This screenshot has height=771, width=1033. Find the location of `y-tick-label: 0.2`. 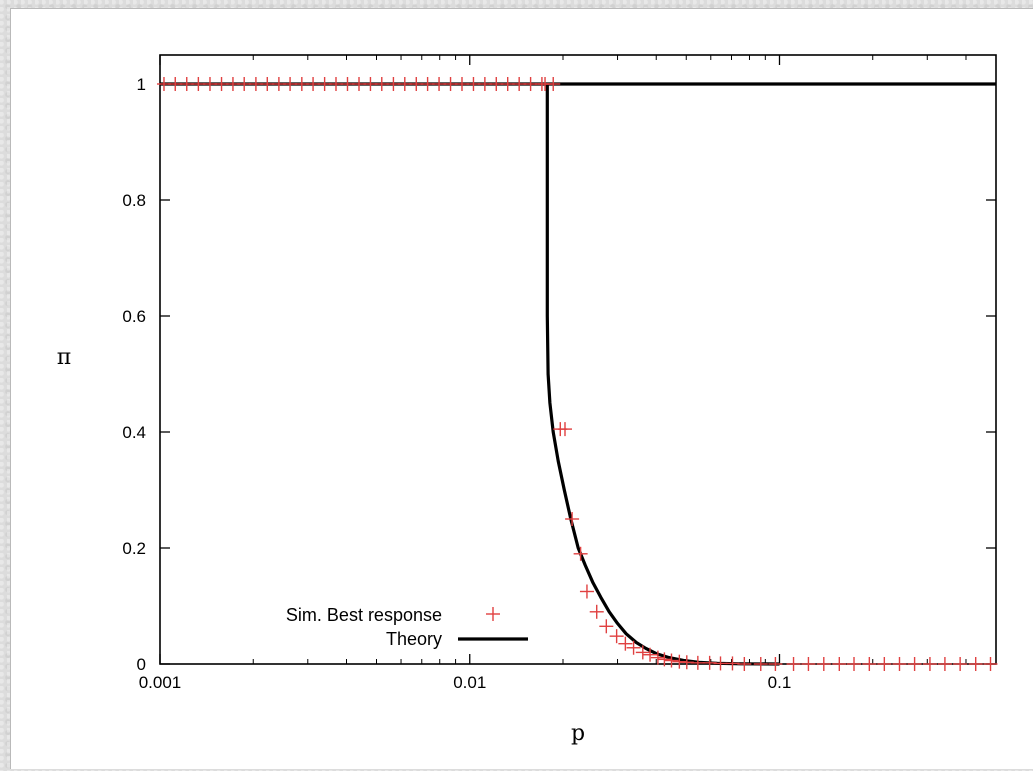

y-tick-label: 0.2 is located at coordinates (134, 548).